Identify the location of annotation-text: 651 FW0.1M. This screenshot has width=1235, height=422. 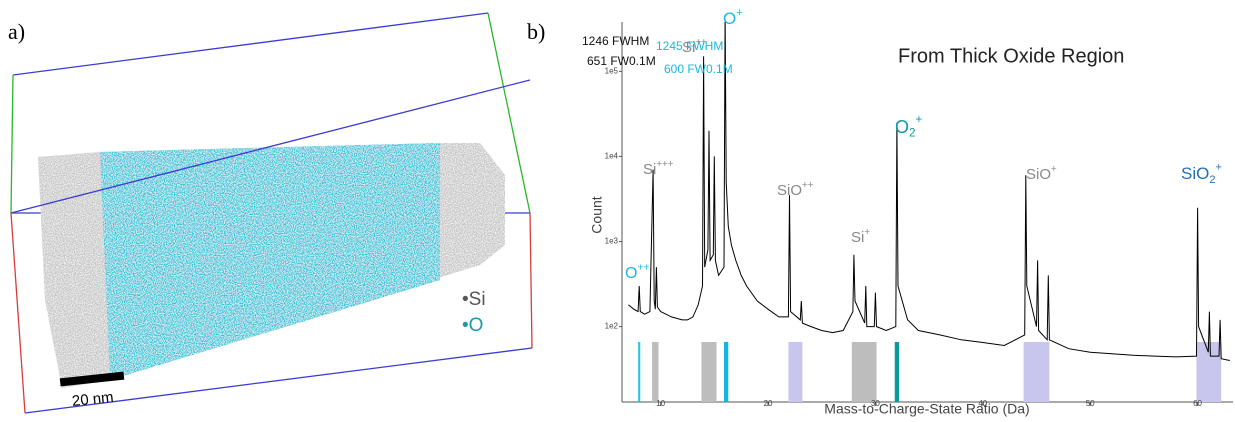
(621, 61).